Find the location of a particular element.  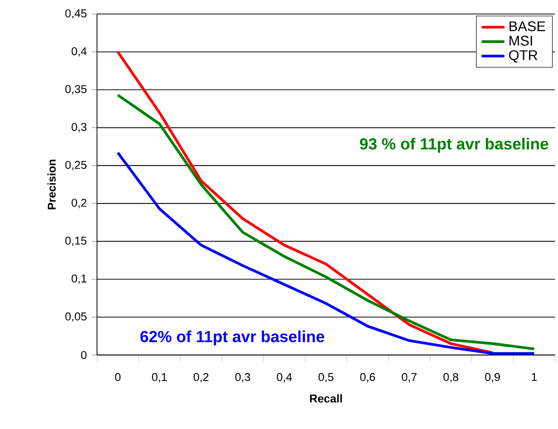

y-tick-label: 0,15 is located at coordinates (75, 241).